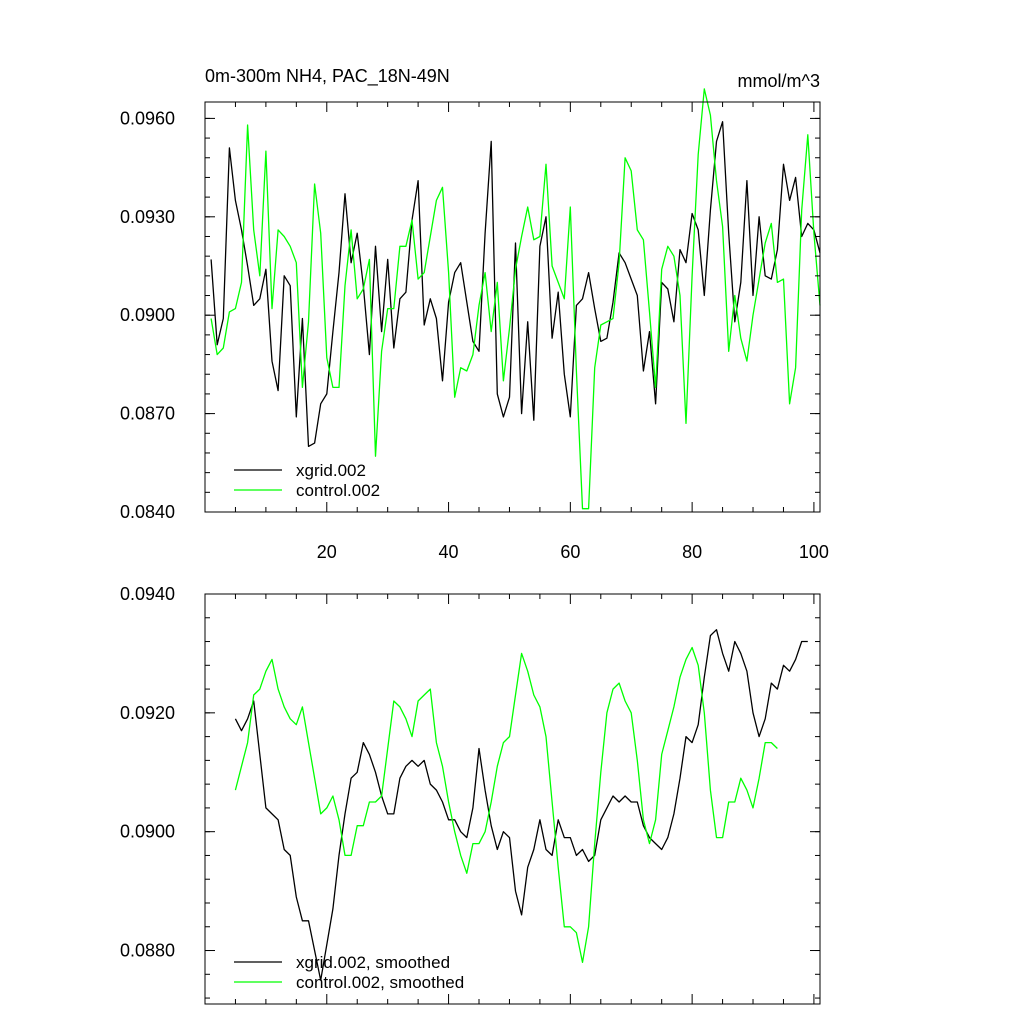  What do you see at coordinates (147, 772) in the screenshot?
I see `bottom-tick-labels-group: 0.0880 0.0900 0.0920 0.0940` at bounding box center [147, 772].